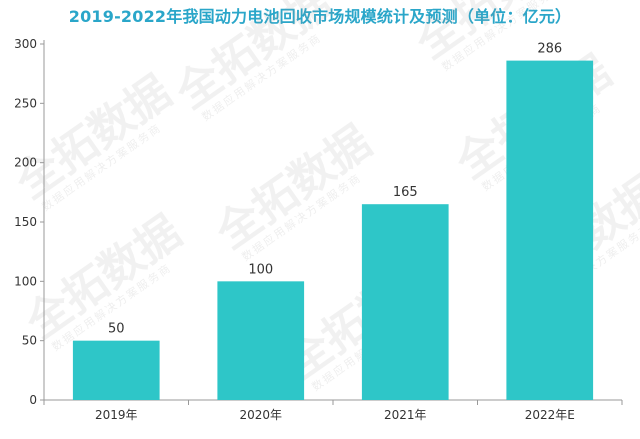 The width and height of the screenshot is (640, 439). What do you see at coordinates (260, 269) in the screenshot?
I see `bar-value-label: 100` at bounding box center [260, 269].